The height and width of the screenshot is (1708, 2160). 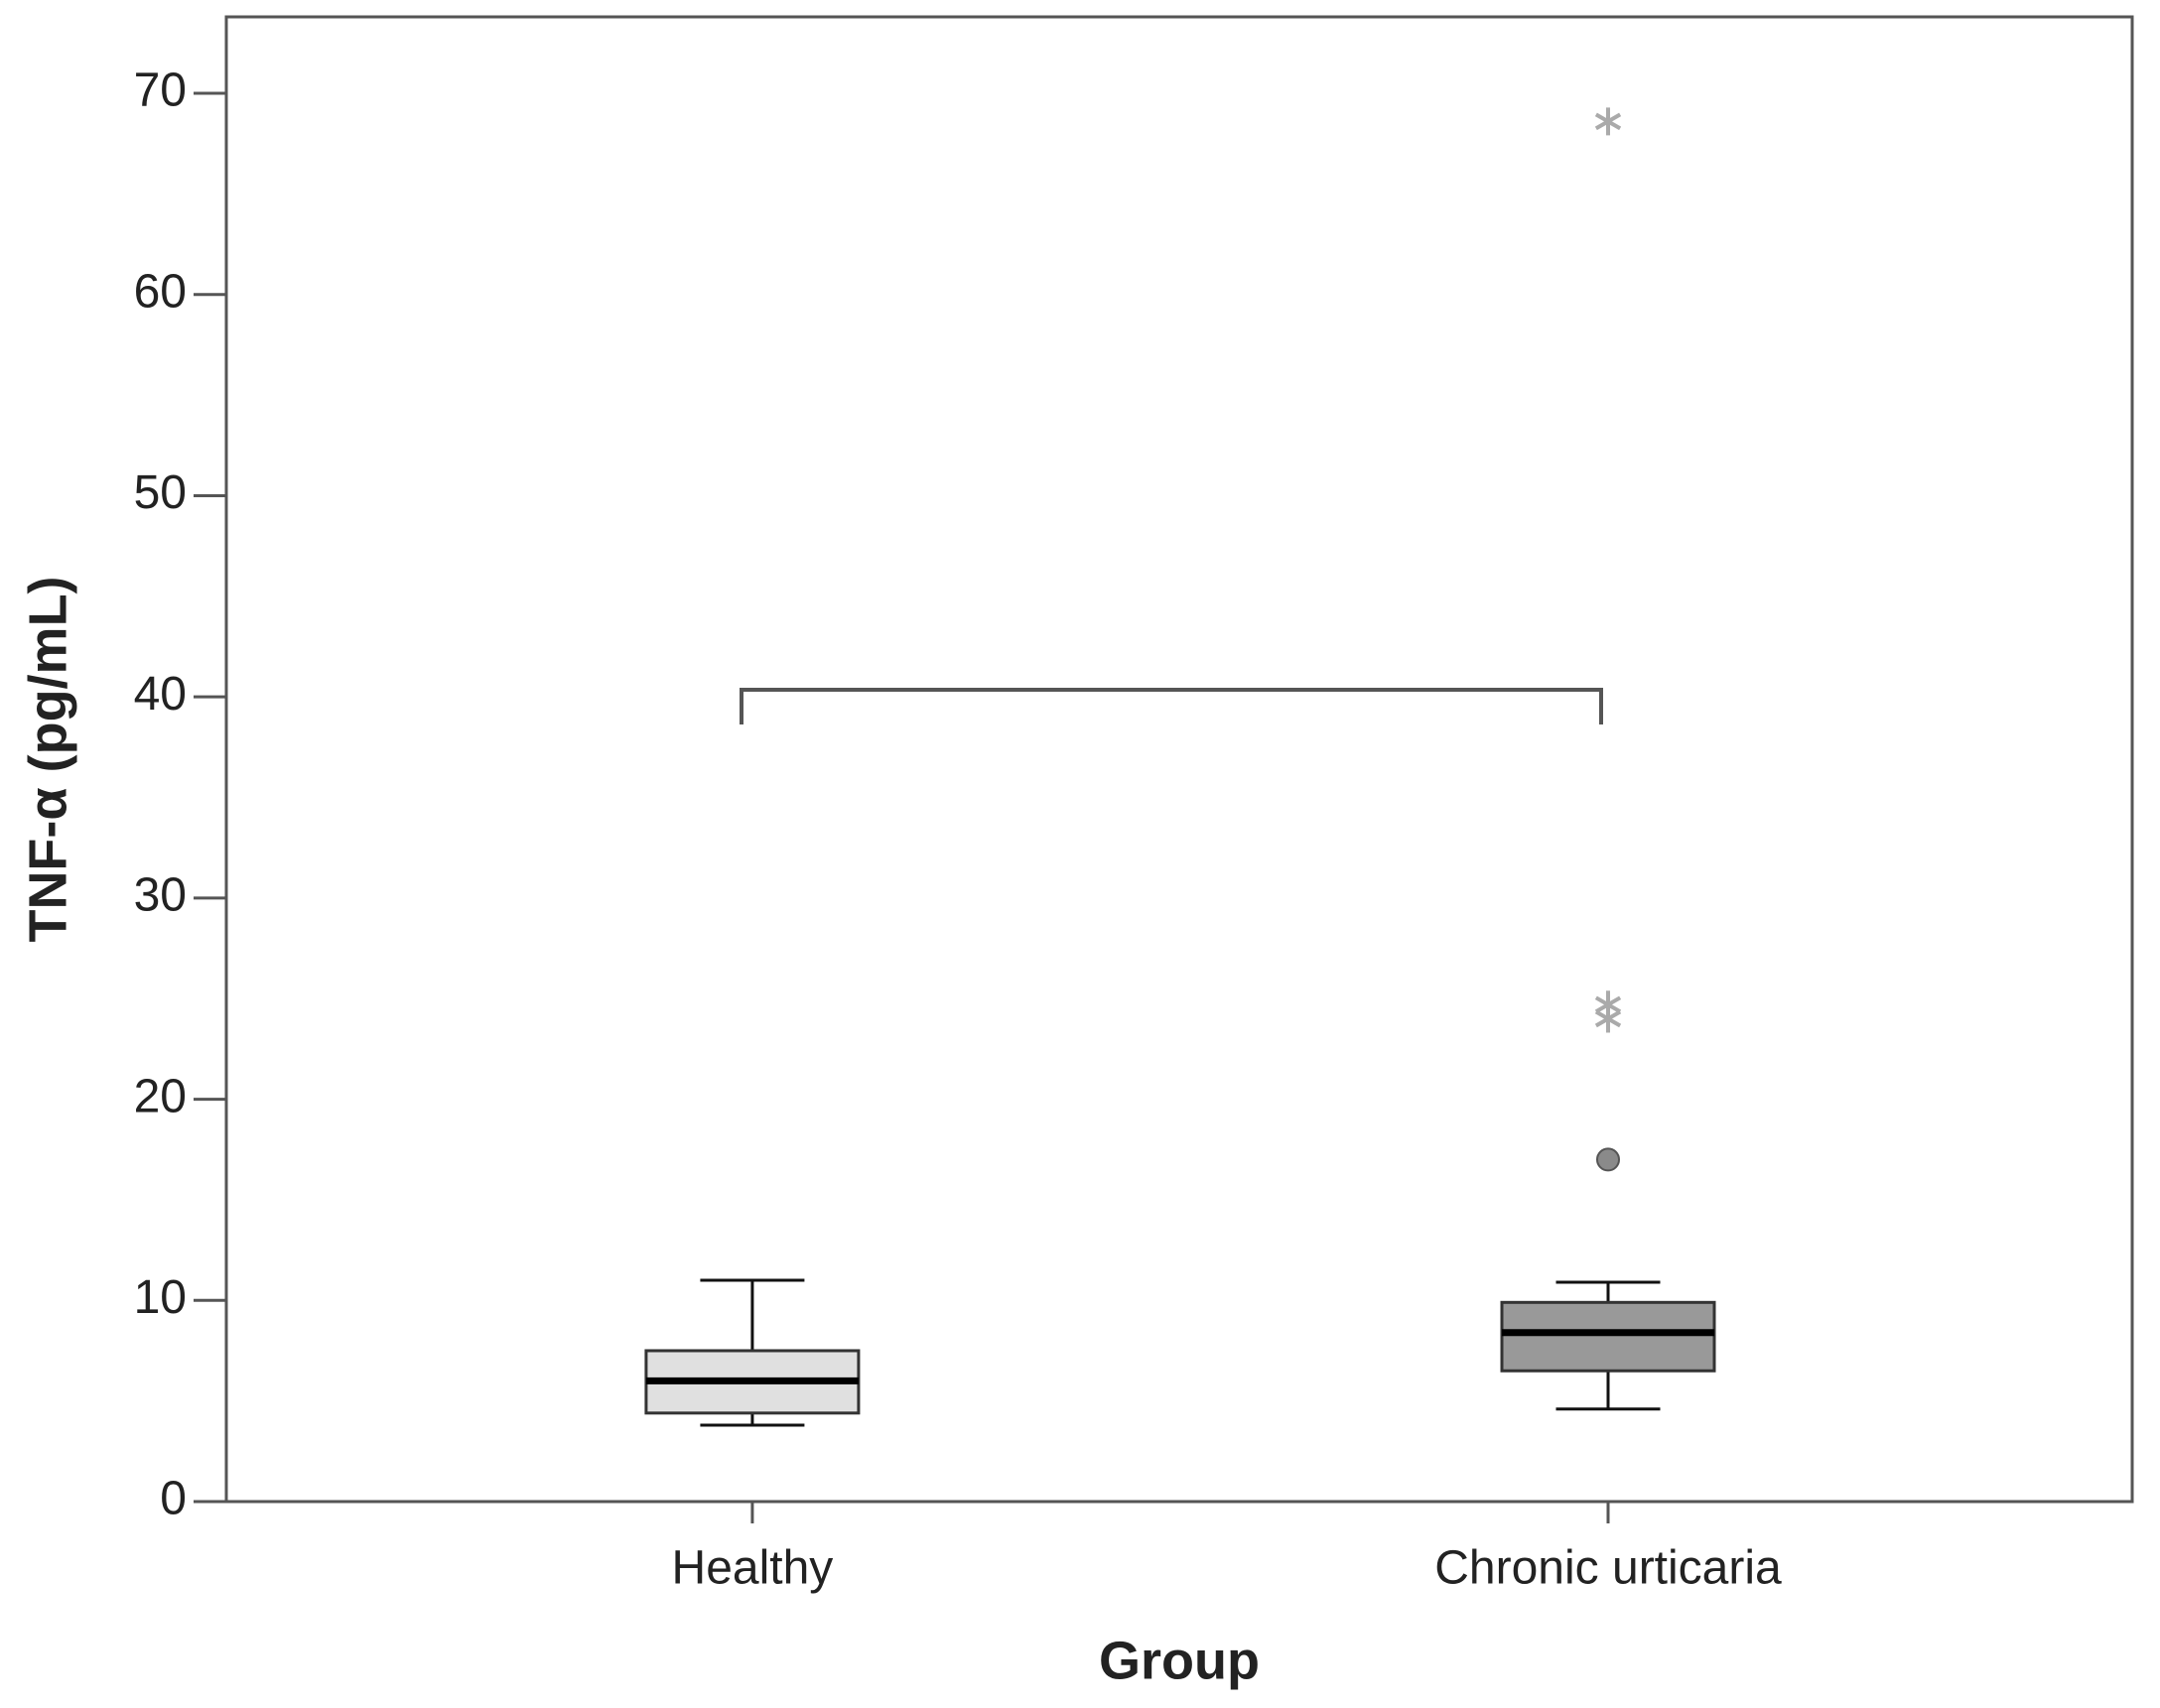 What do you see at coordinates (1171, 706) in the screenshot?
I see `significance-bracket` at bounding box center [1171, 706].